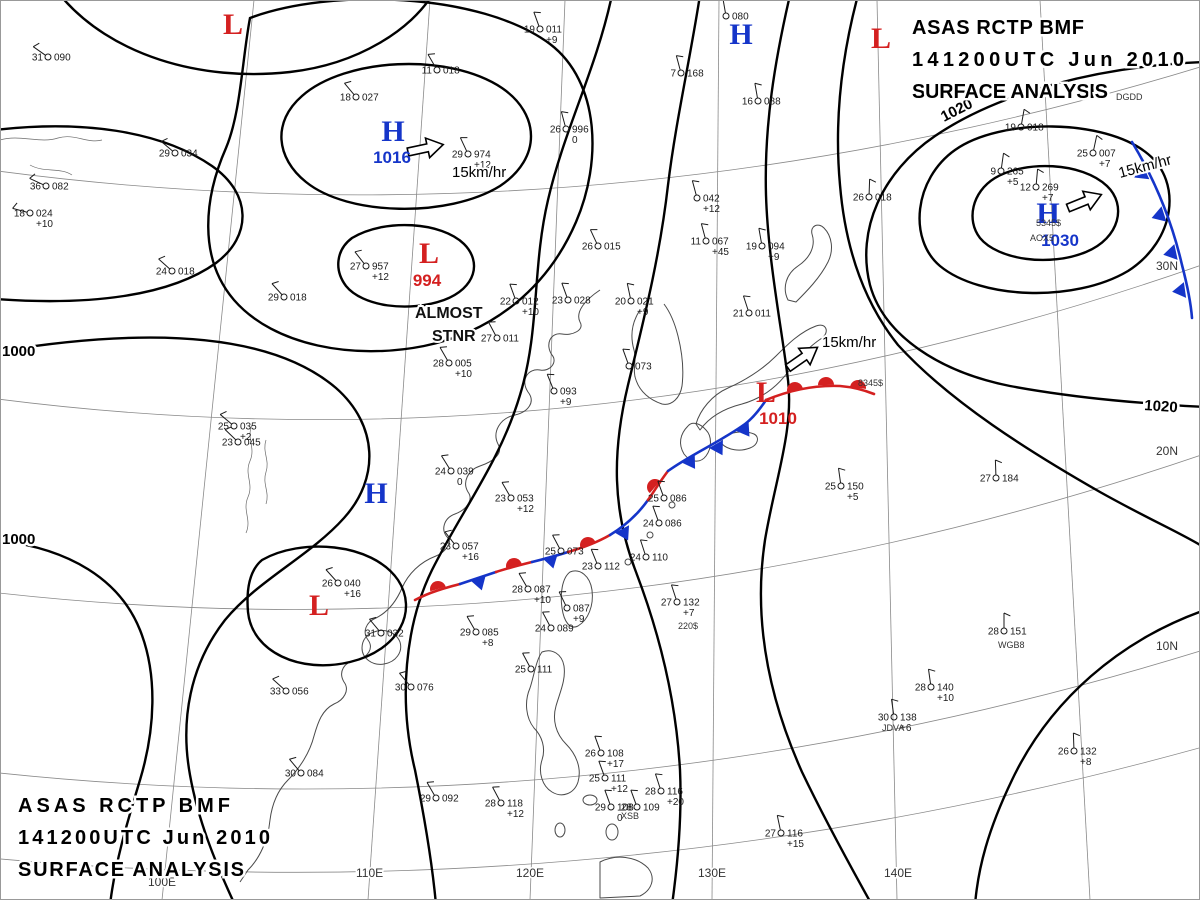  Describe the element at coordinates (511, 339) in the screenshot. I see `station-pressure: 011` at that location.